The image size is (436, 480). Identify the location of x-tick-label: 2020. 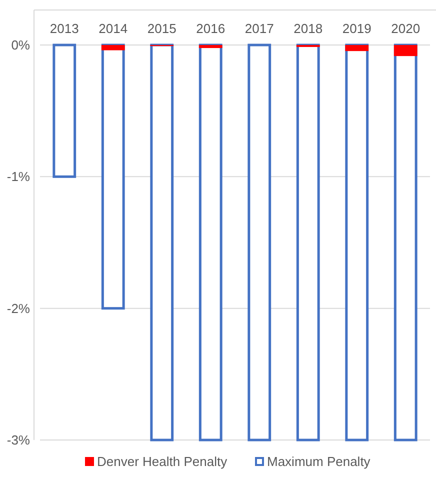
(405, 28).